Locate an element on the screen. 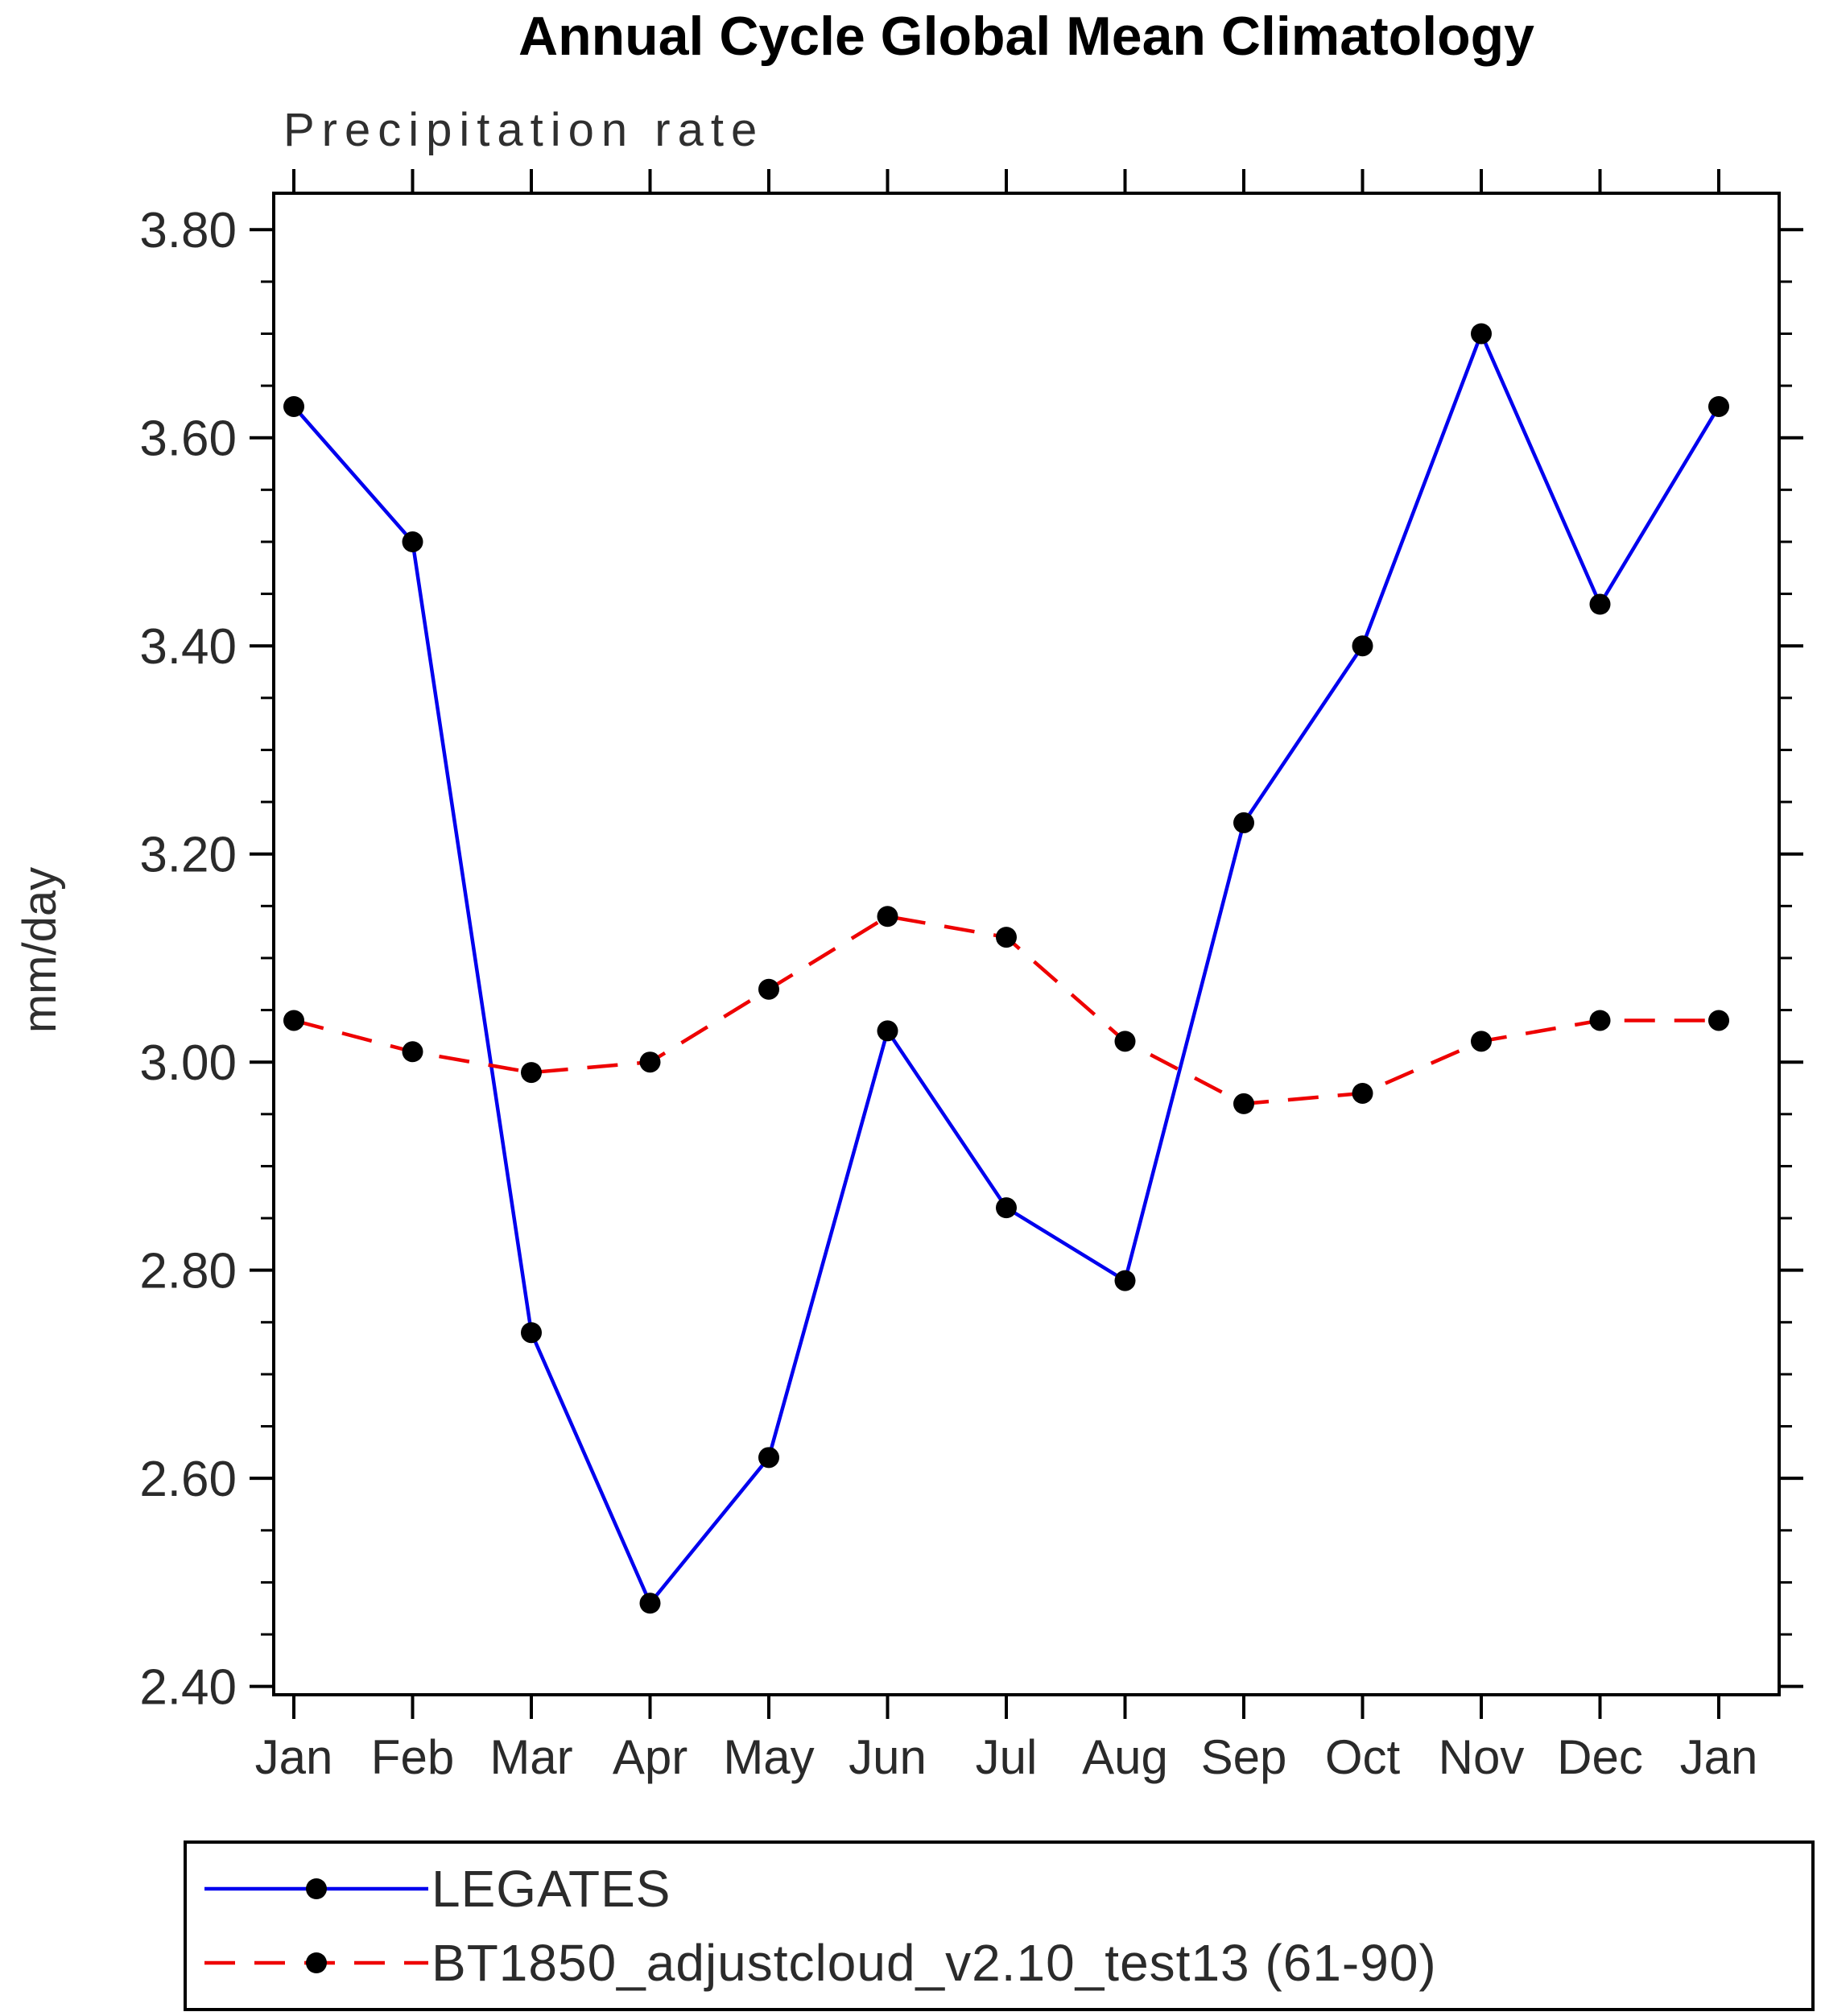  svg-text: 3.60 is located at coordinates (188, 439).